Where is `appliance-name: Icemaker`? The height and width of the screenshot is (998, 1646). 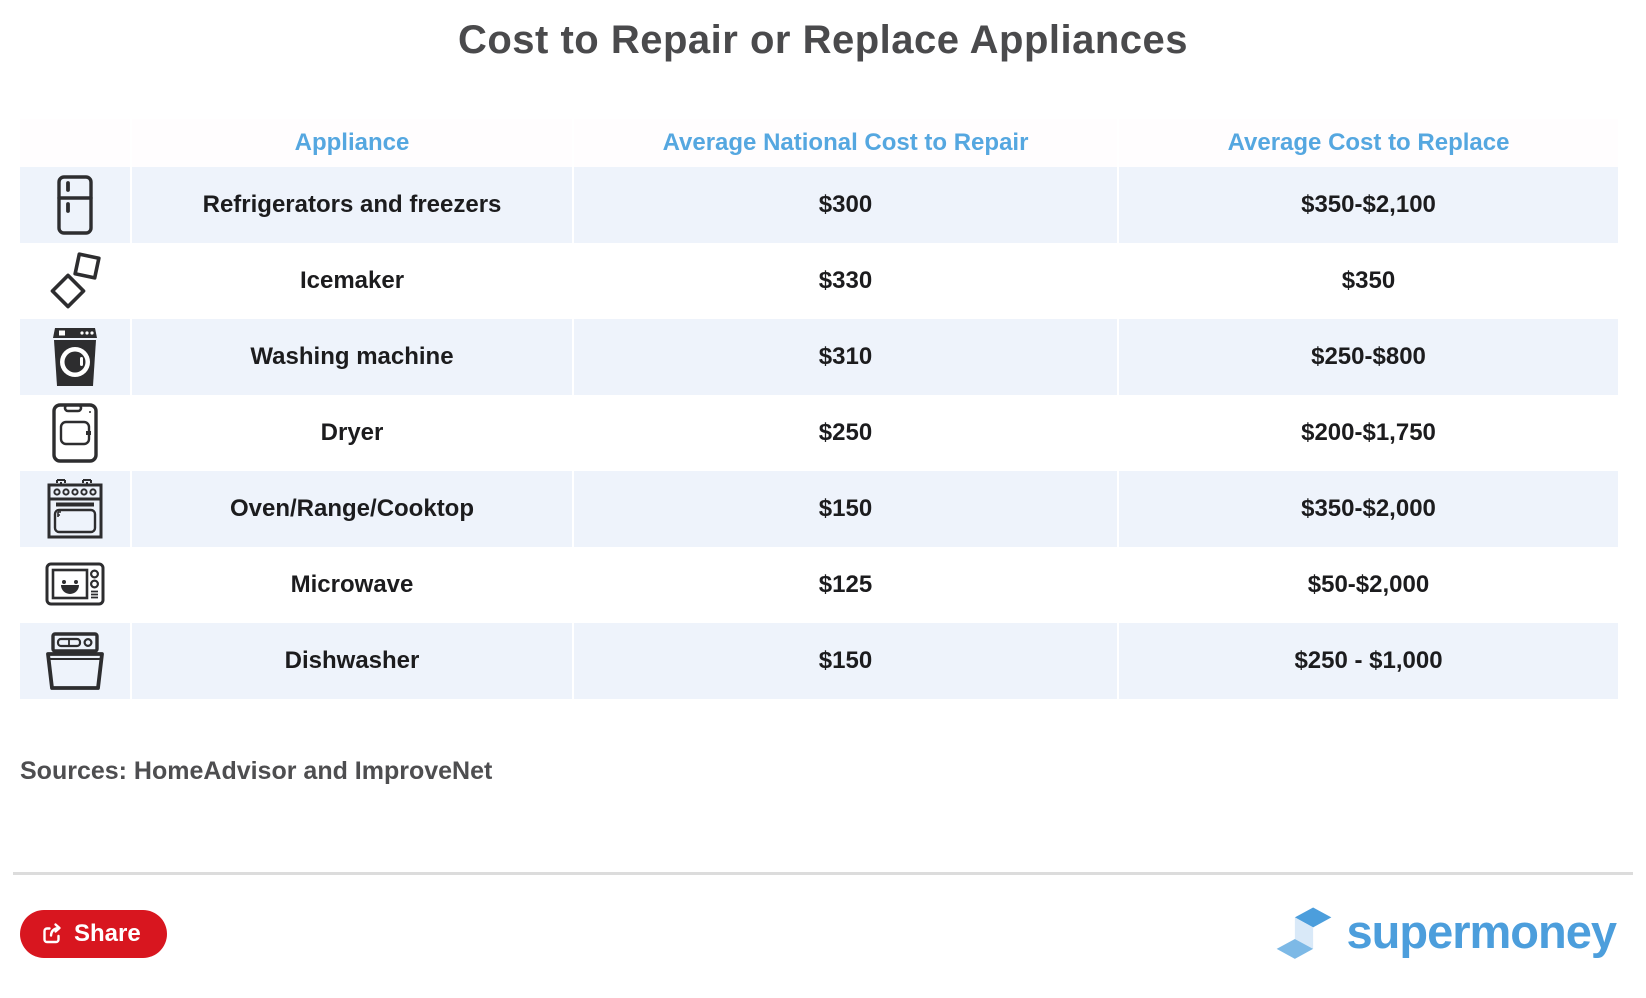 appliance-name: Icemaker is located at coordinates (352, 281).